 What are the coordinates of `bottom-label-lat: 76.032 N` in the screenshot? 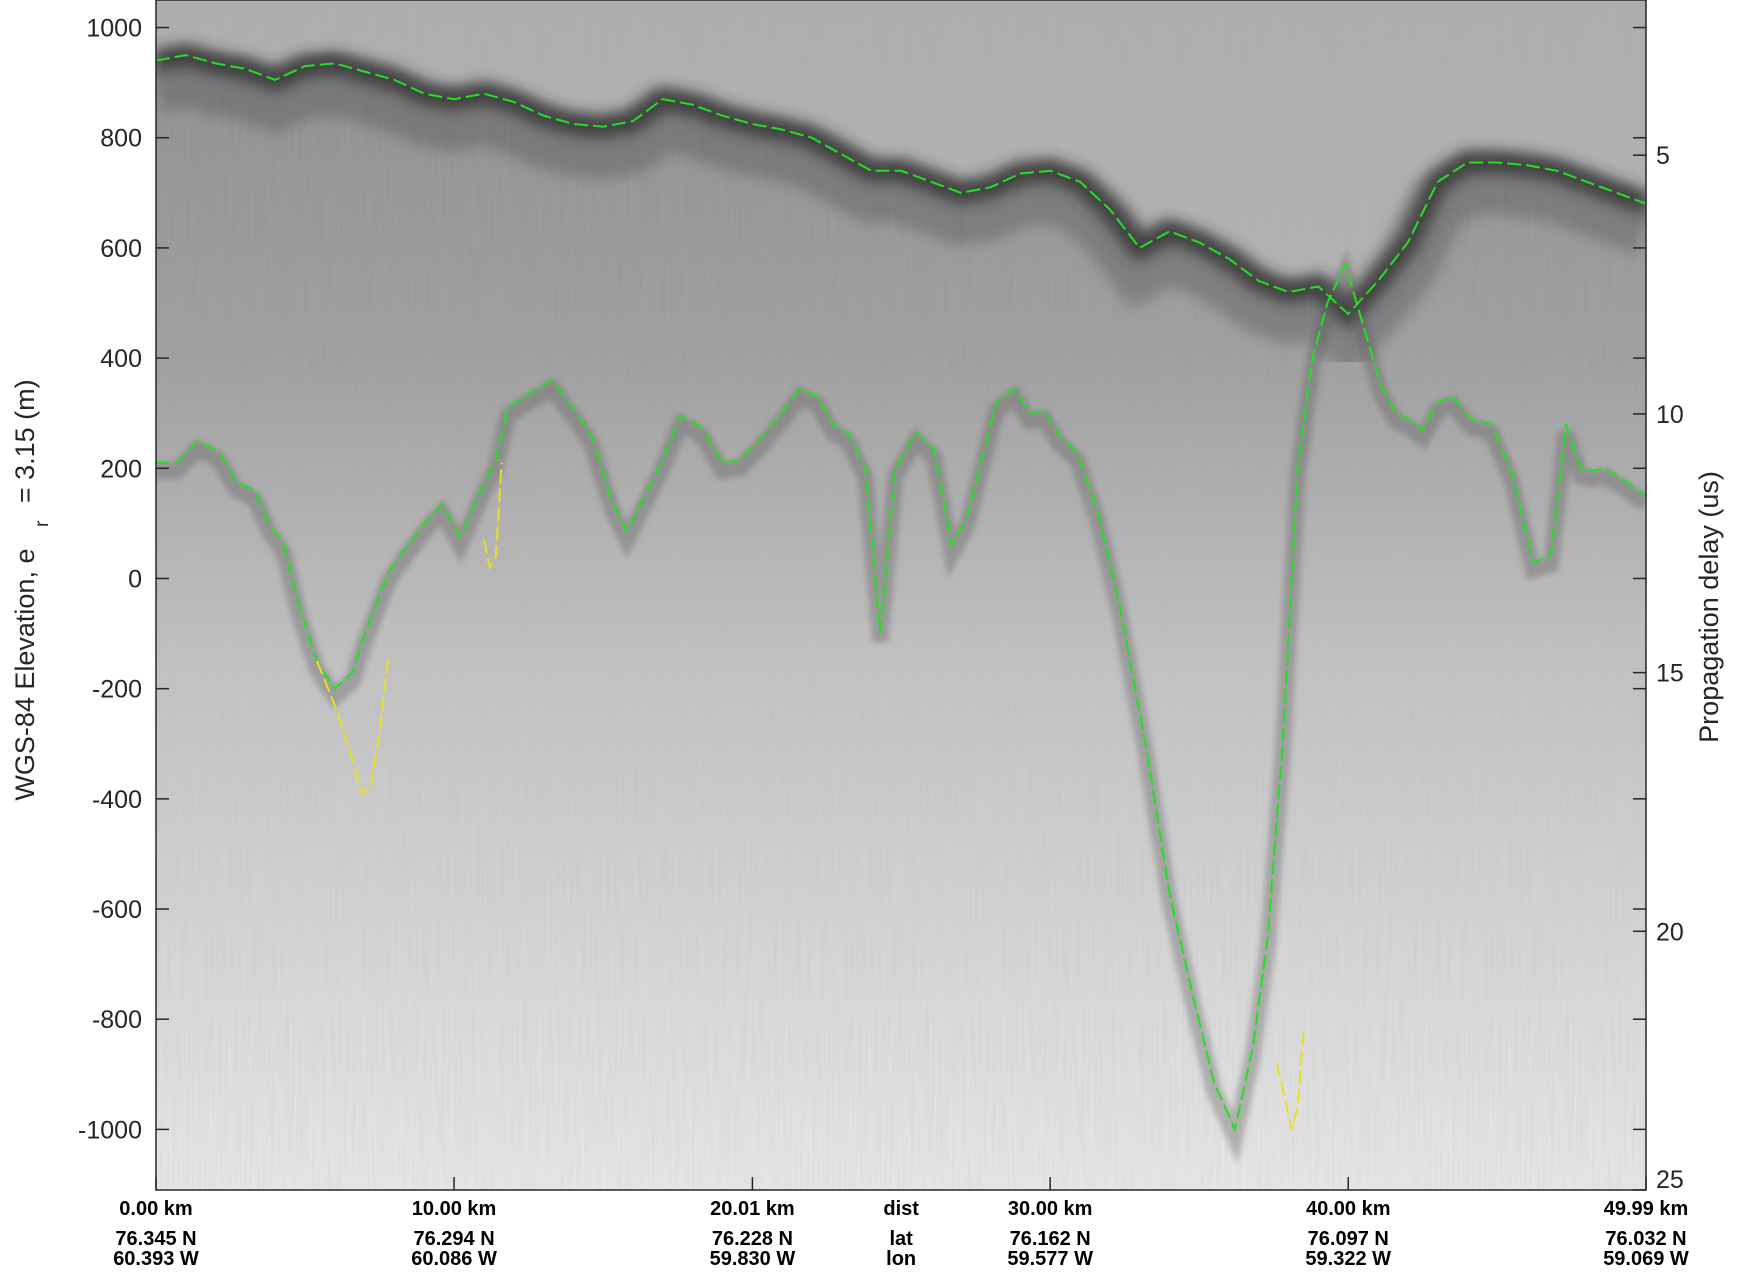 It's located at (1645, 1239).